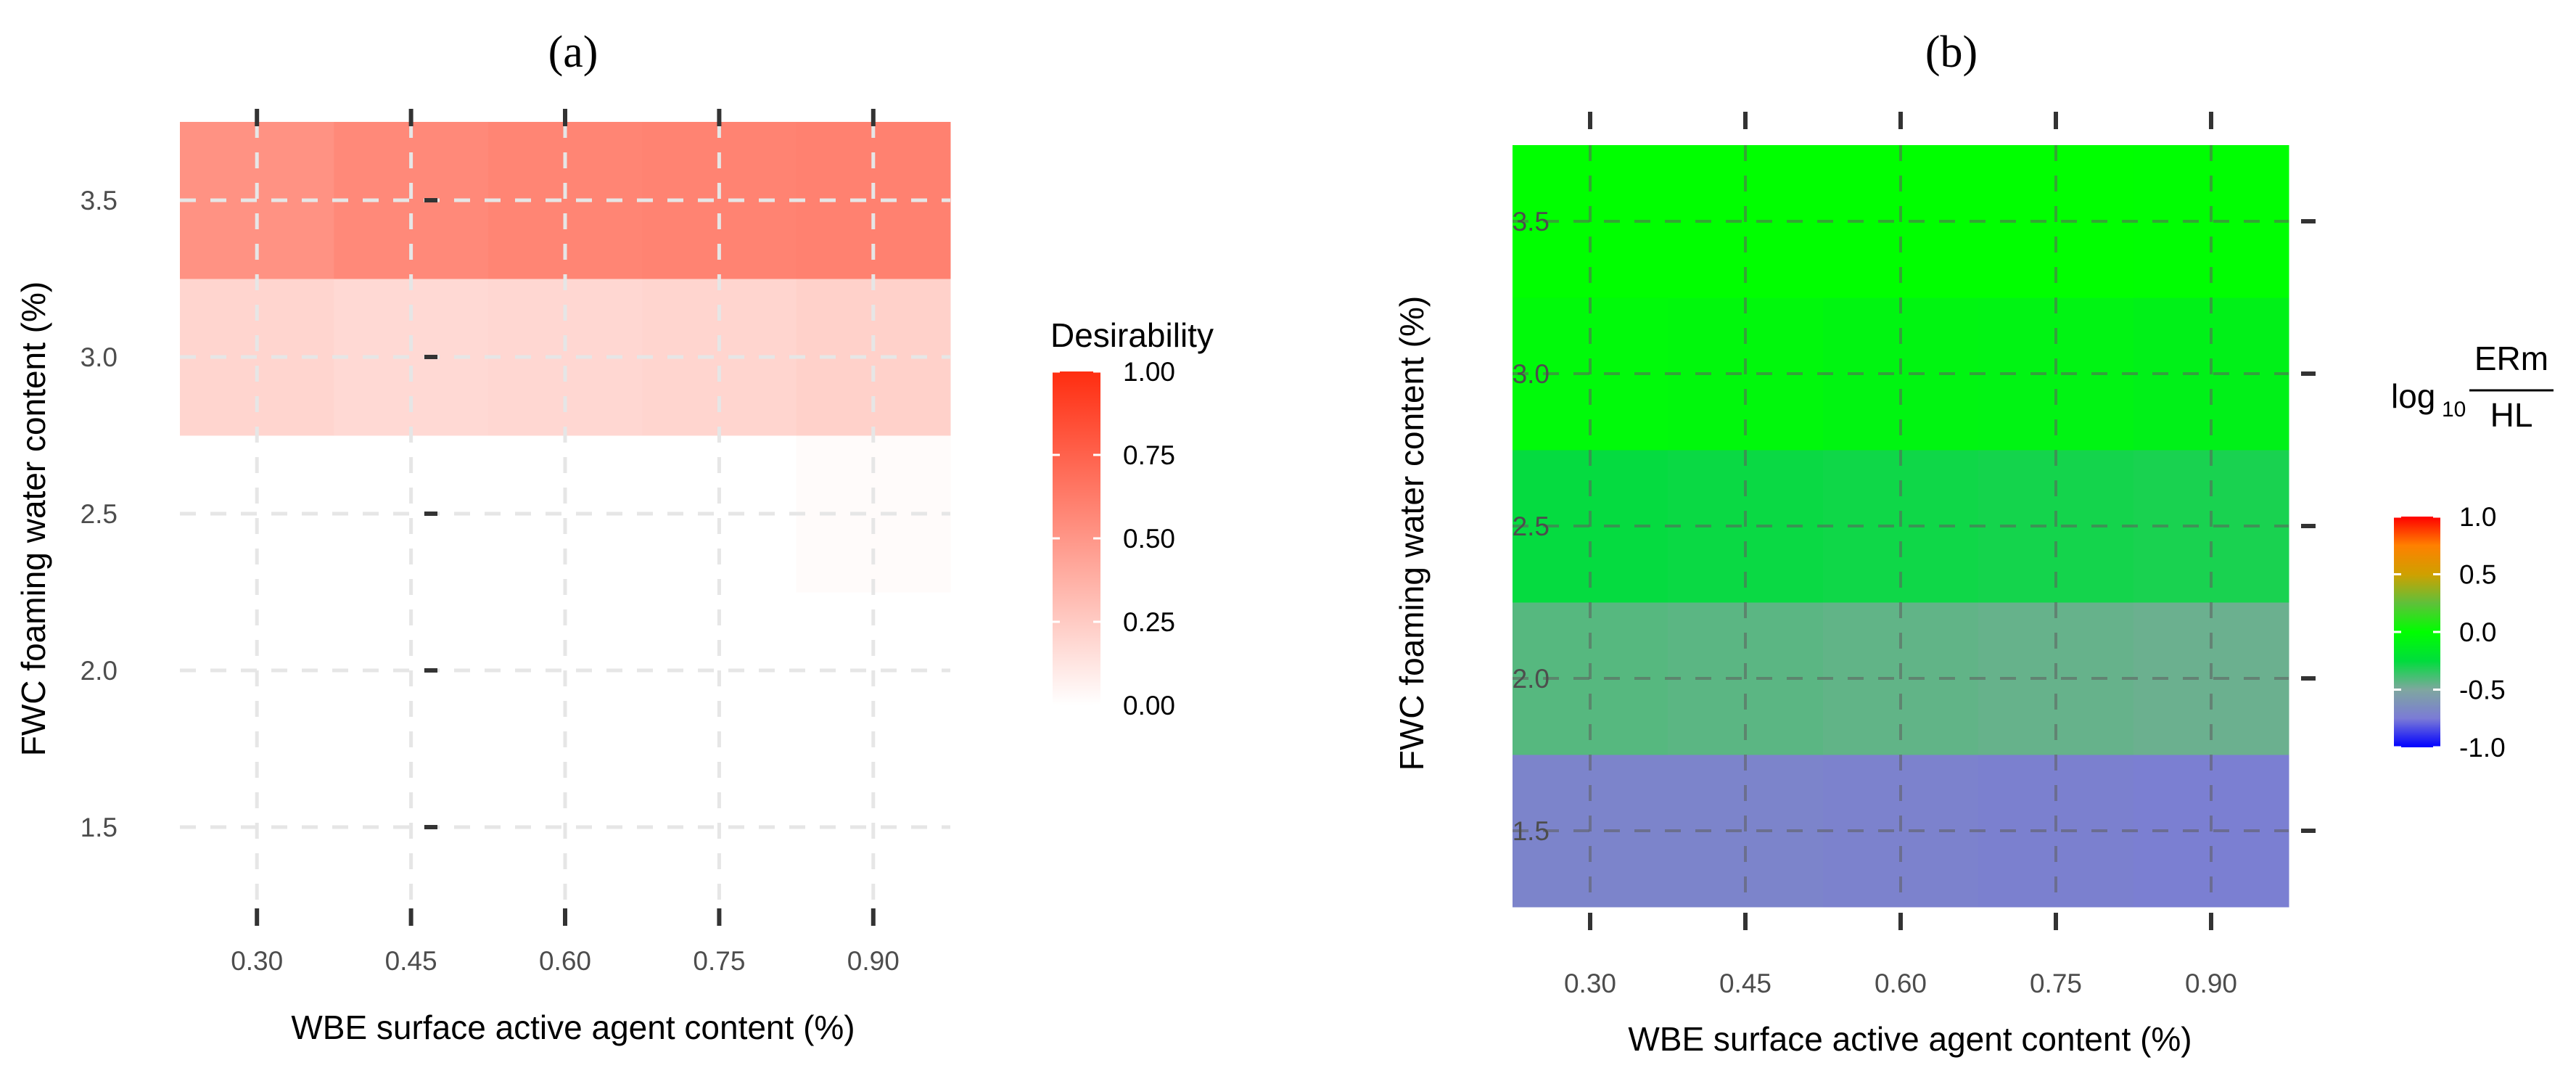  Describe the element at coordinates (2477, 632) in the screenshot. I see `legend-tick-label: 0.0` at that location.